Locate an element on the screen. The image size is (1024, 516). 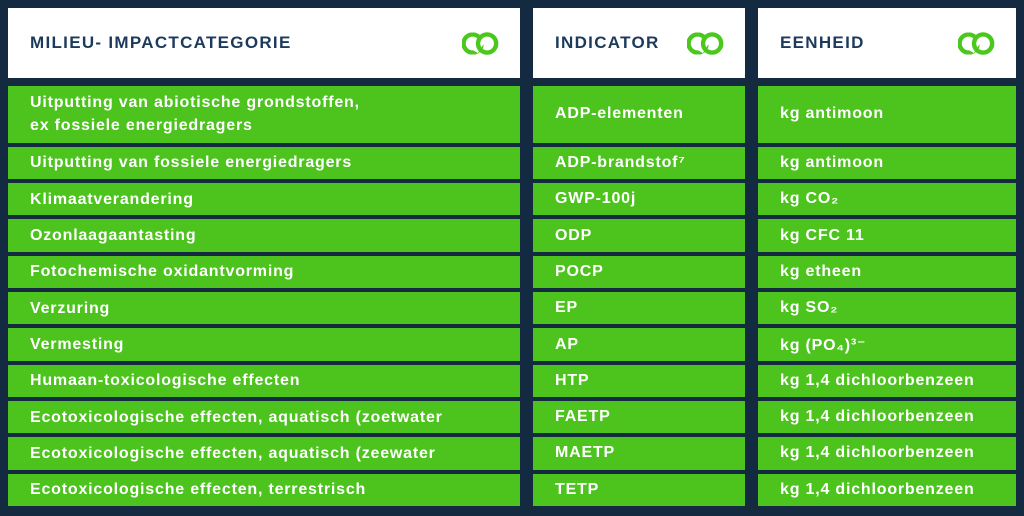
header-cell-milieu-impactcategorie: MILIEU- IMPACTCATEGORIE is located at coordinates (264, 43).